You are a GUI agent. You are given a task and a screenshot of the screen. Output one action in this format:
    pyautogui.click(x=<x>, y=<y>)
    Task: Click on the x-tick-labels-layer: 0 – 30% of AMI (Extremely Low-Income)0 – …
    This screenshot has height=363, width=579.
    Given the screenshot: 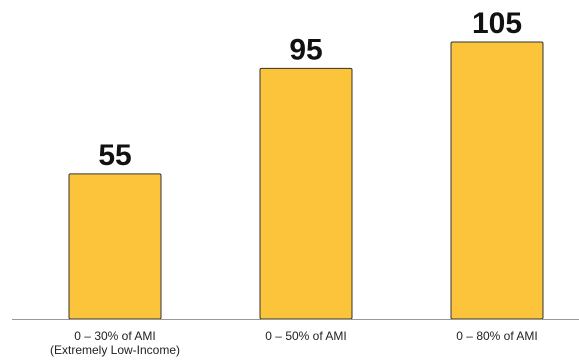 What is the action you would take?
    pyautogui.click(x=294, y=343)
    